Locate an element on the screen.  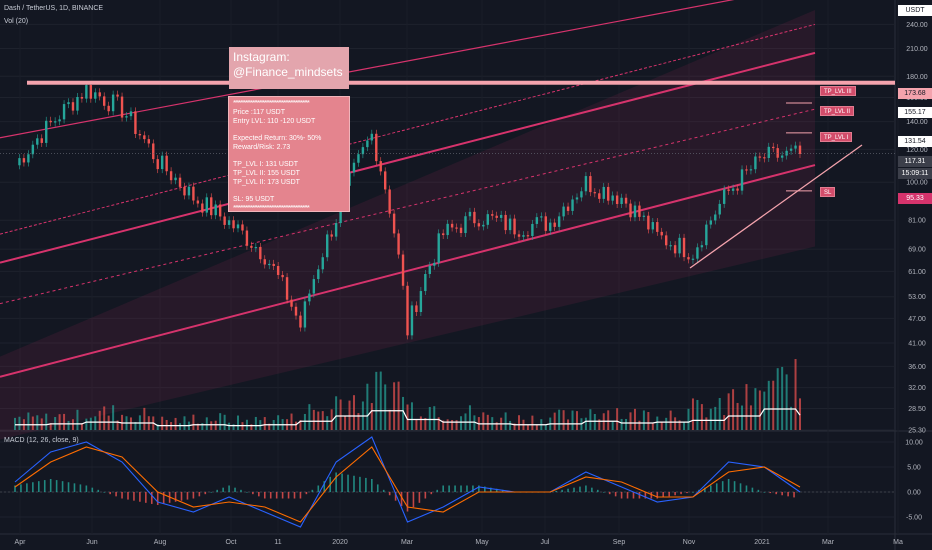
level-label-tp3: TP_LVL III is located at coordinates (838, 91).